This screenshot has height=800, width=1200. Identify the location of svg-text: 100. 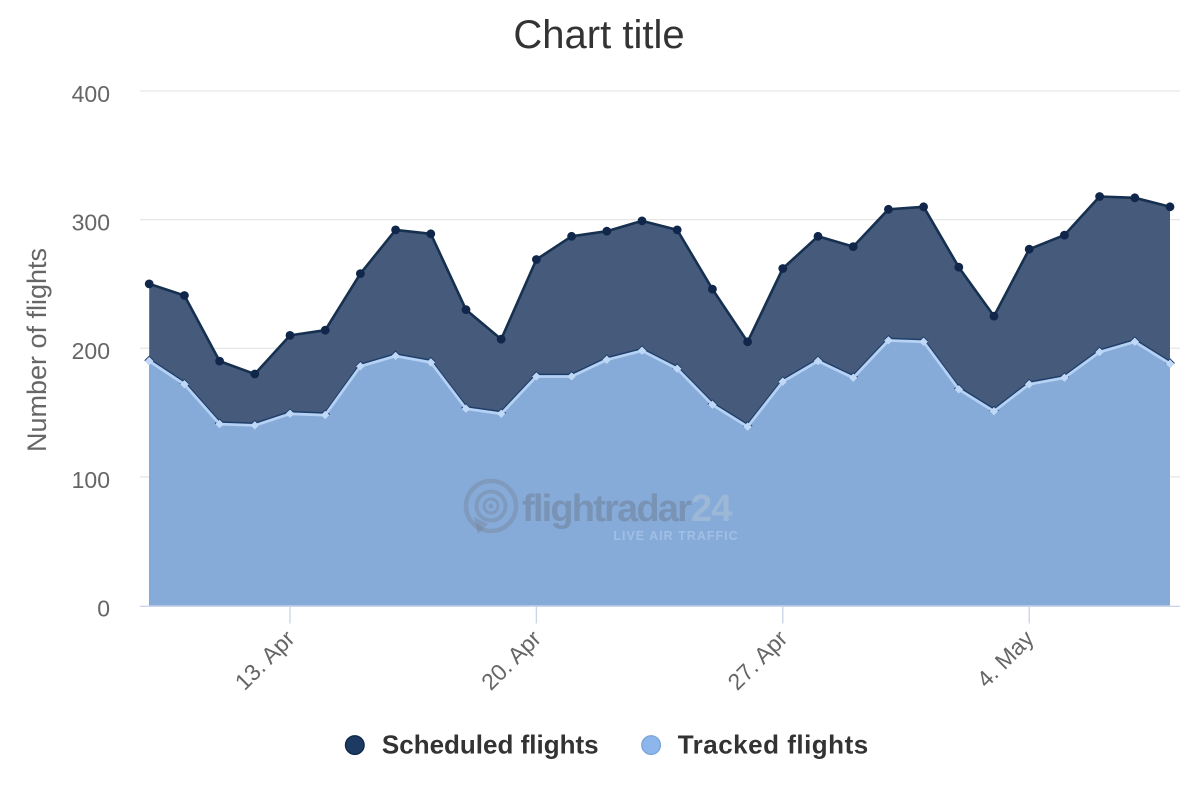
(91, 480).